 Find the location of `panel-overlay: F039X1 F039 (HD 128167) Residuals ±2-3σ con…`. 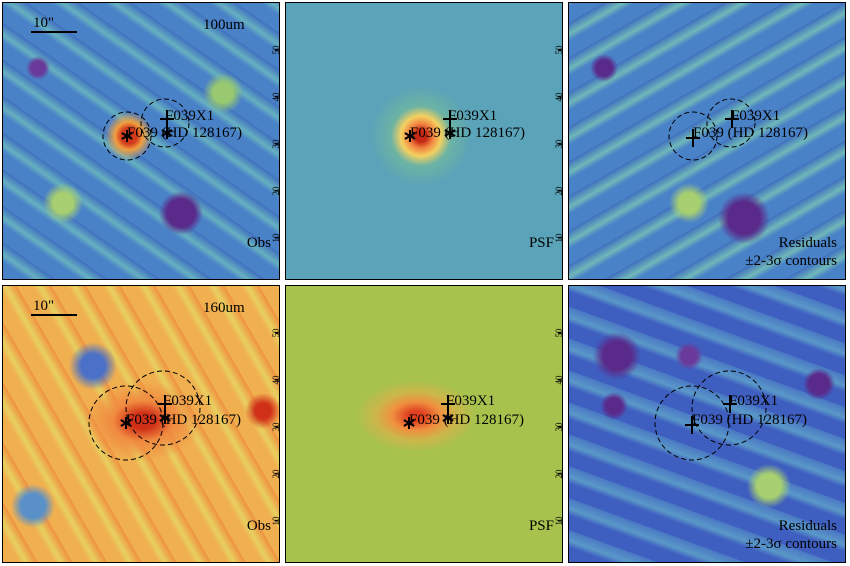

panel-overlay: F039X1 F039 (HD 128167) Residuals ±2-3σ con… is located at coordinates (745, 461).